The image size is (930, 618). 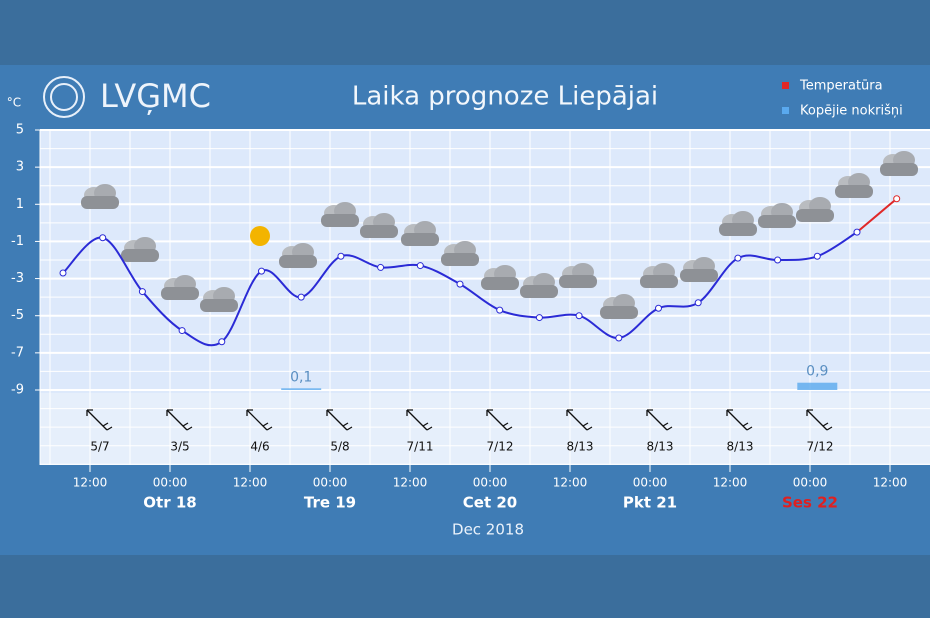 What do you see at coordinates (505, 97) in the screenshot?
I see `chart-title: Laika prognoze Liepājai` at bounding box center [505, 97].